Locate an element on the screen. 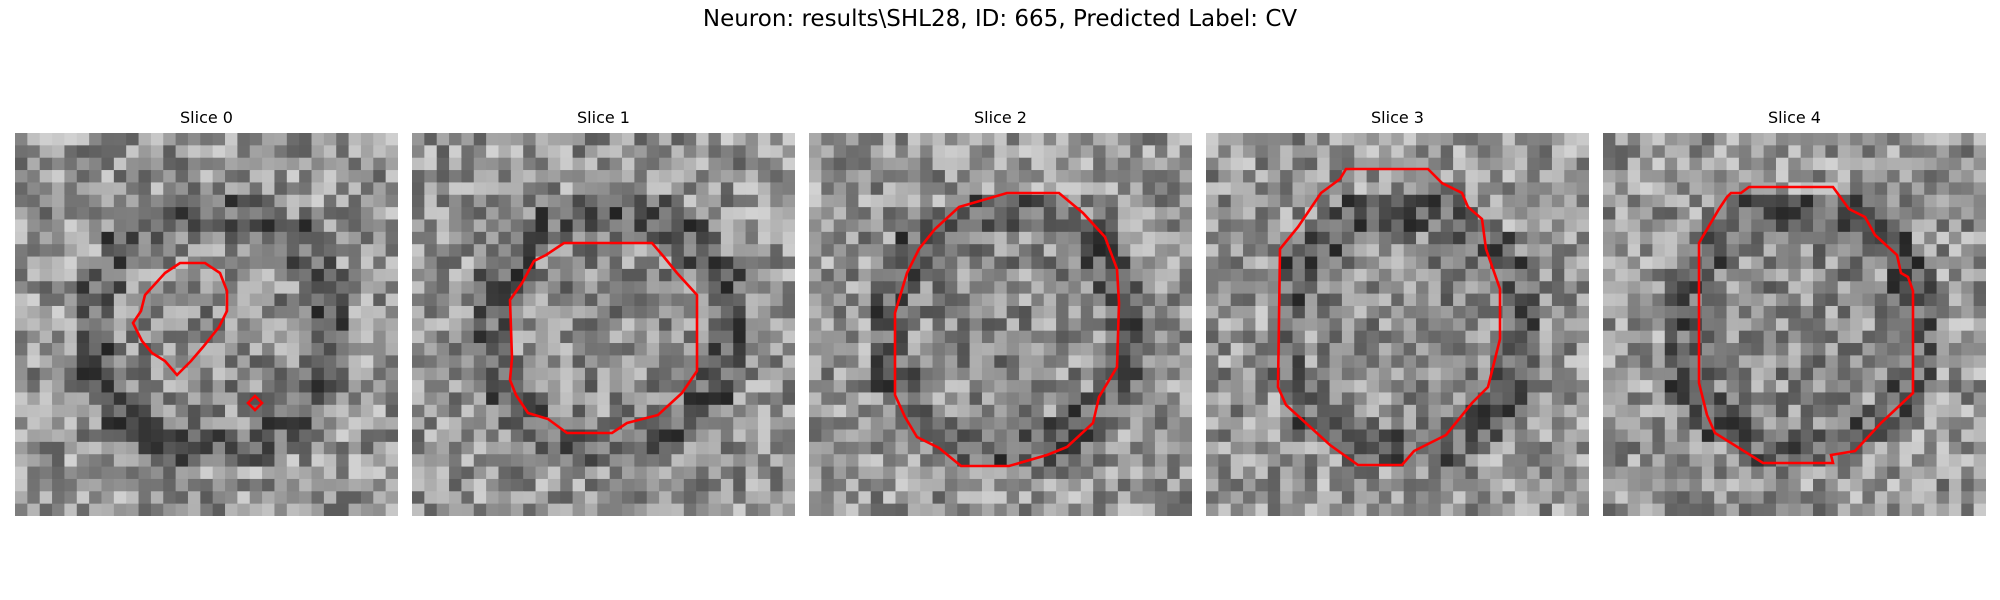  slice-panel-3: Slice 3 is located at coordinates (1397, 311).